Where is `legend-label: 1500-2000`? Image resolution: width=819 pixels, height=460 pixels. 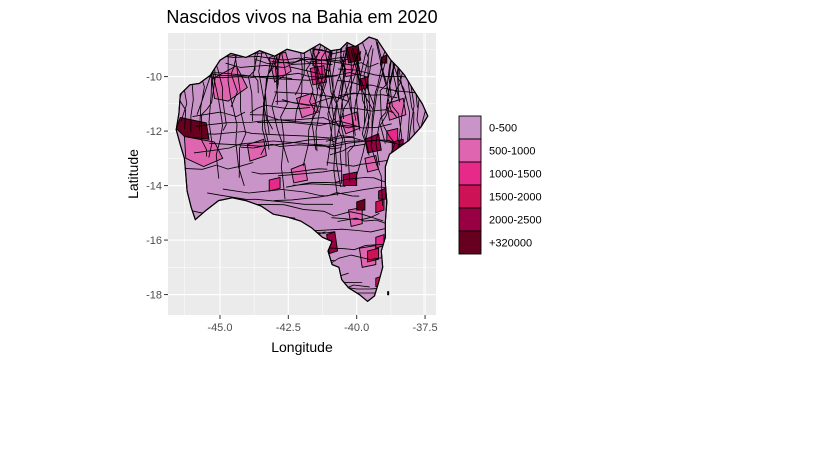 legend-label: 1500-2000 is located at coordinates (515, 198).